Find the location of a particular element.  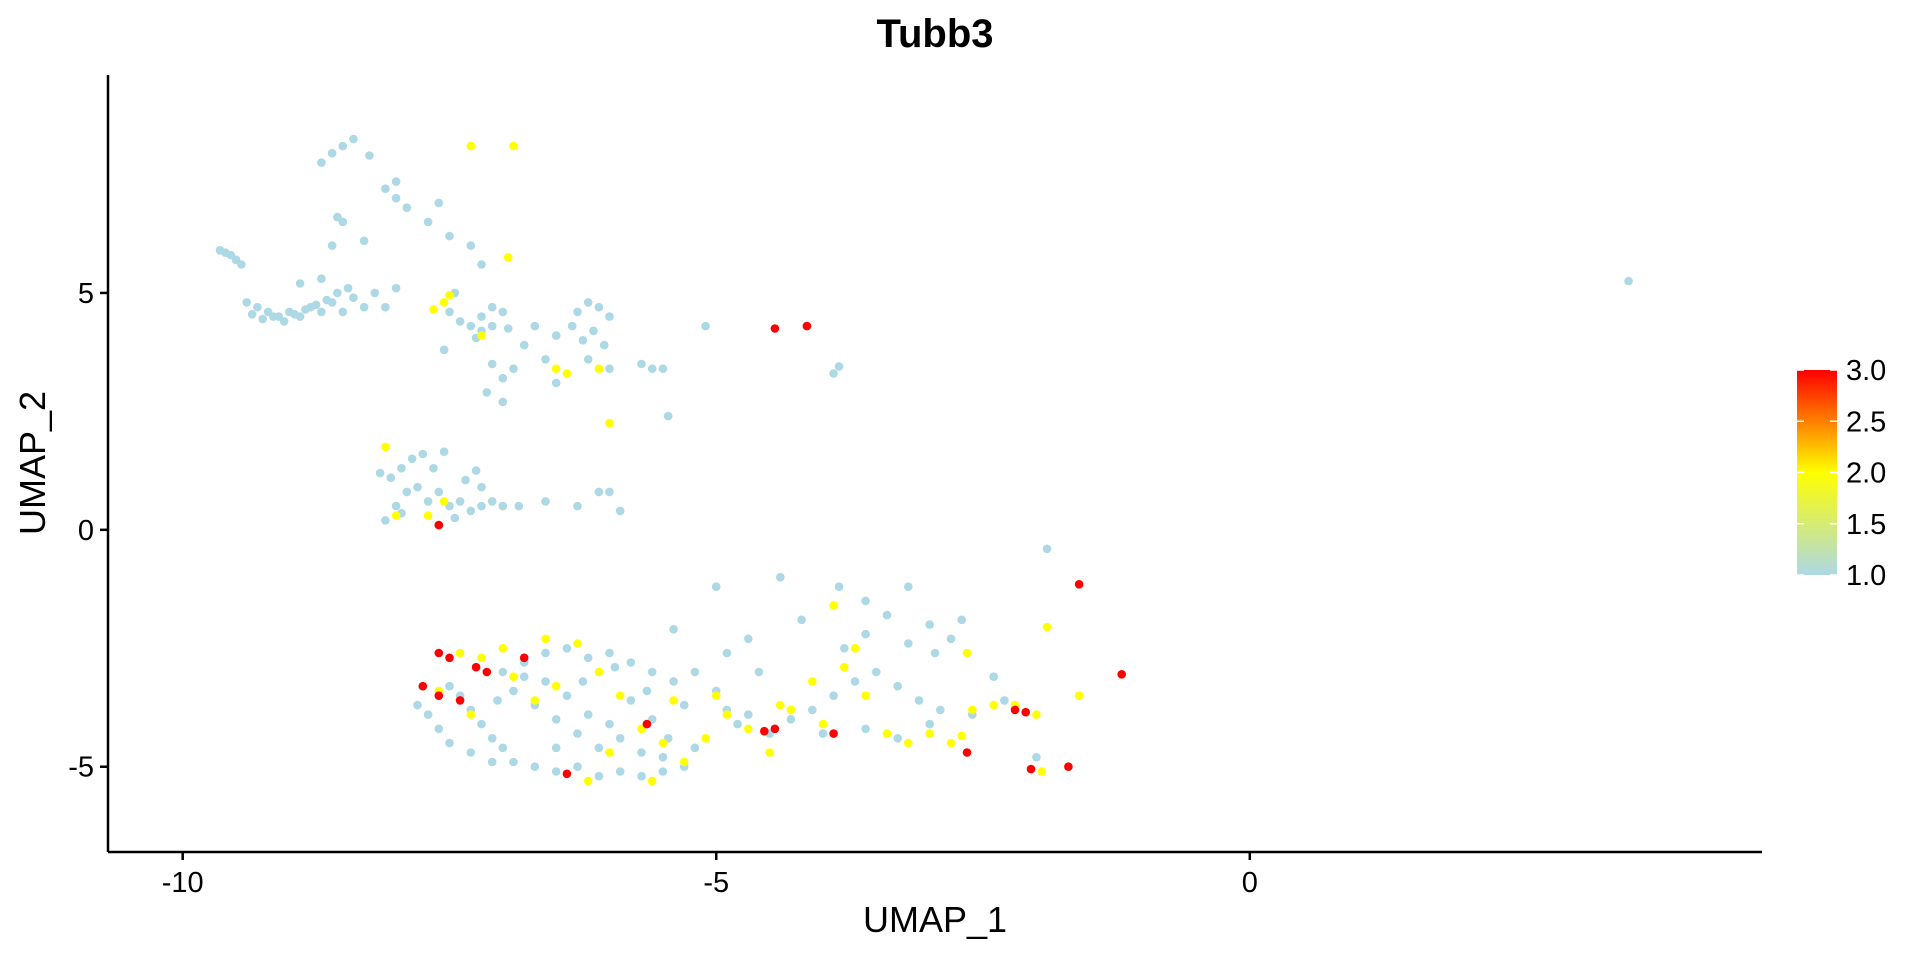

colorbar-legend: 1.0 1.5 2.0 2.5 3.0 is located at coordinates (1841, 473).